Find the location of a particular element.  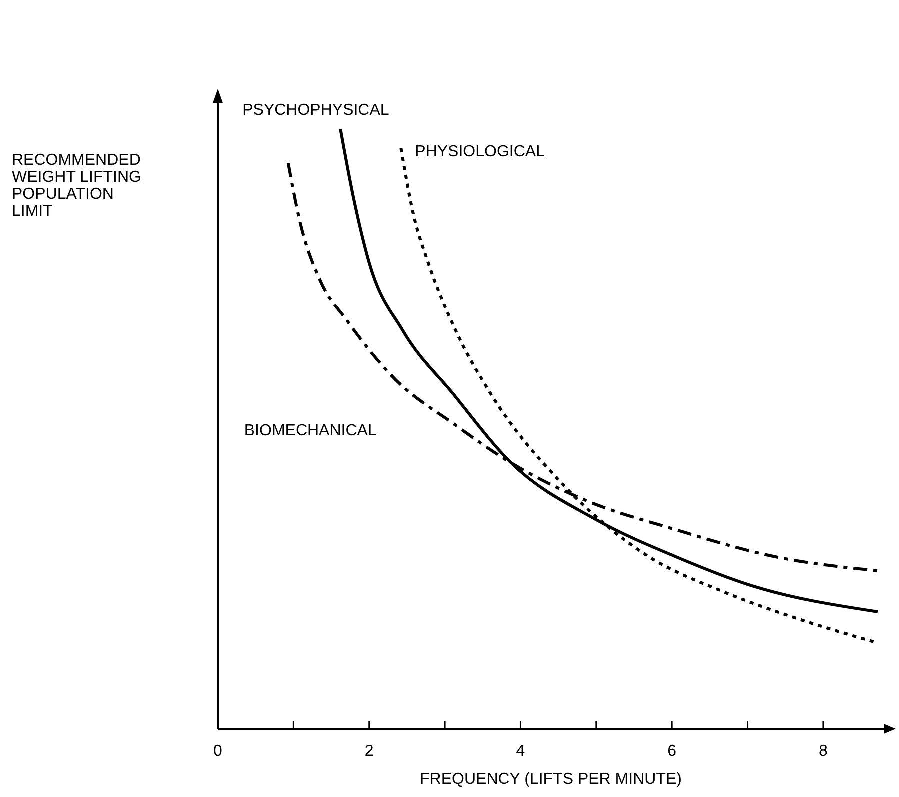

x-tick-label: 6 is located at coordinates (672, 751).